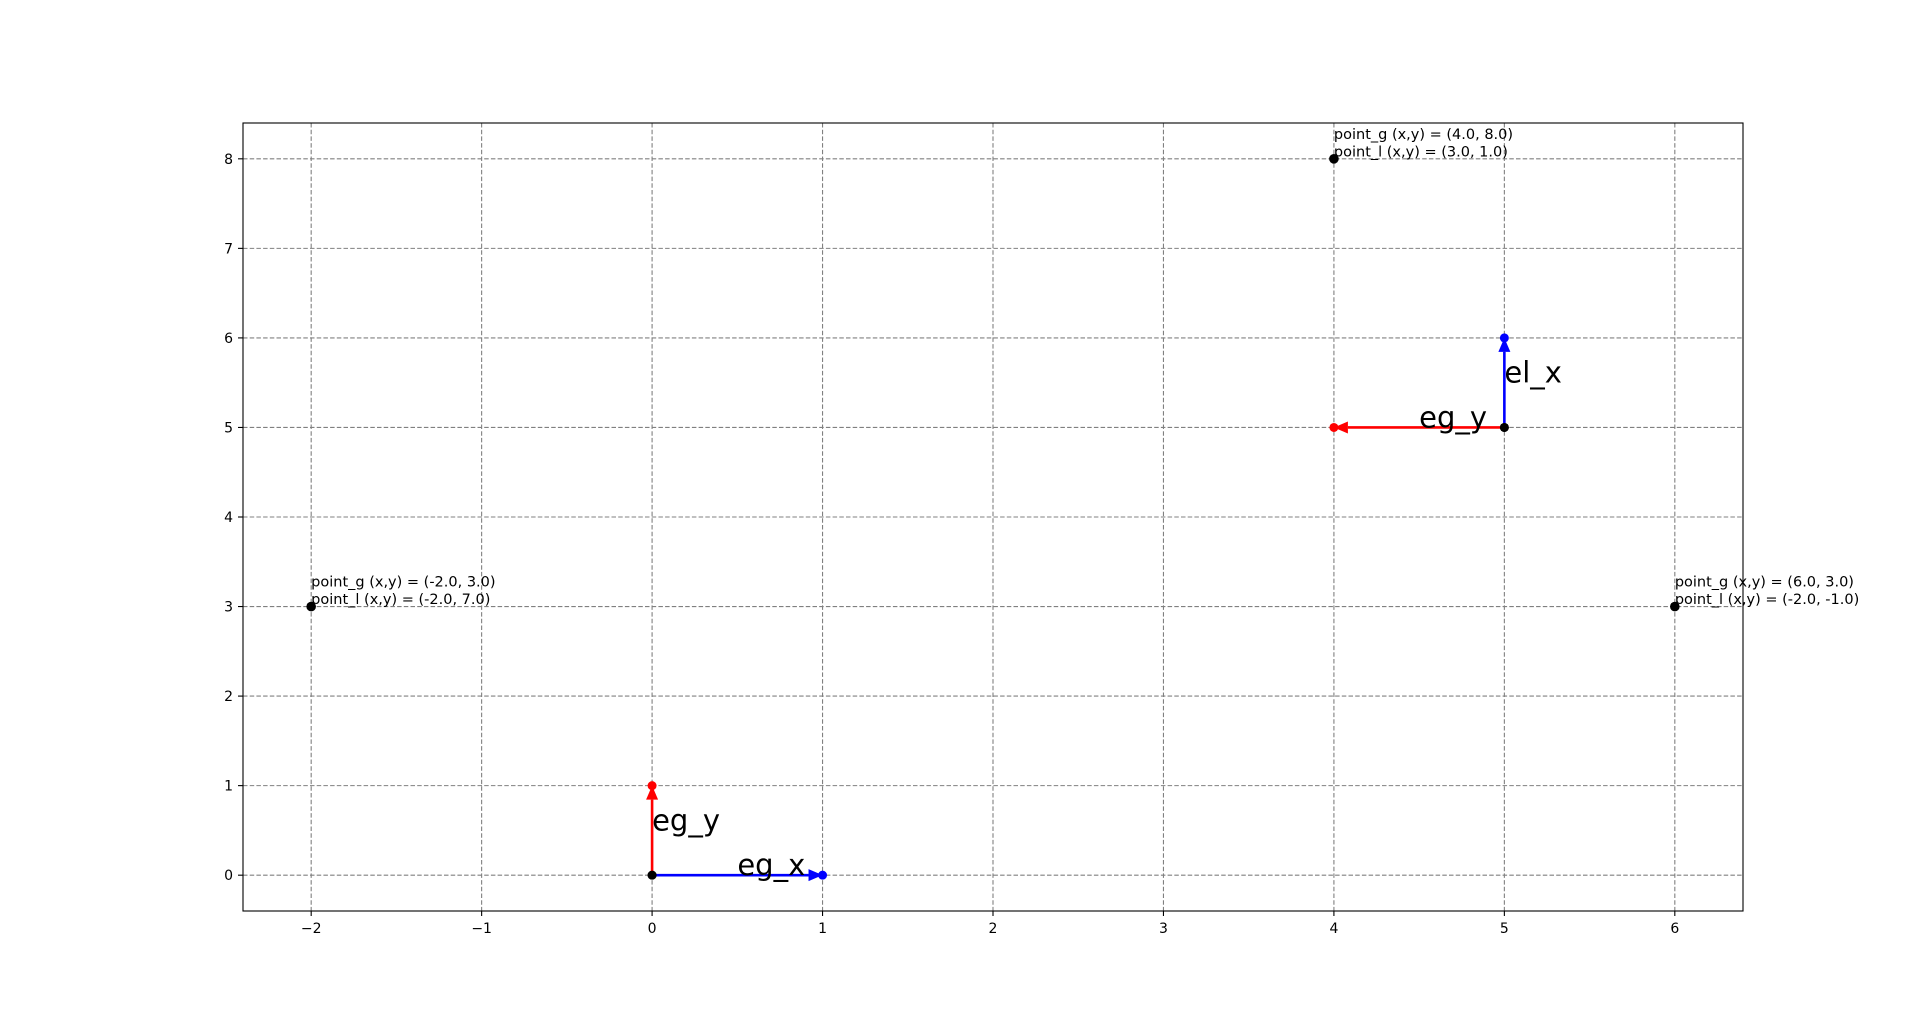 The height and width of the screenshot is (1015, 1920). I want to click on y-tick-label: 5, so click(228, 428).